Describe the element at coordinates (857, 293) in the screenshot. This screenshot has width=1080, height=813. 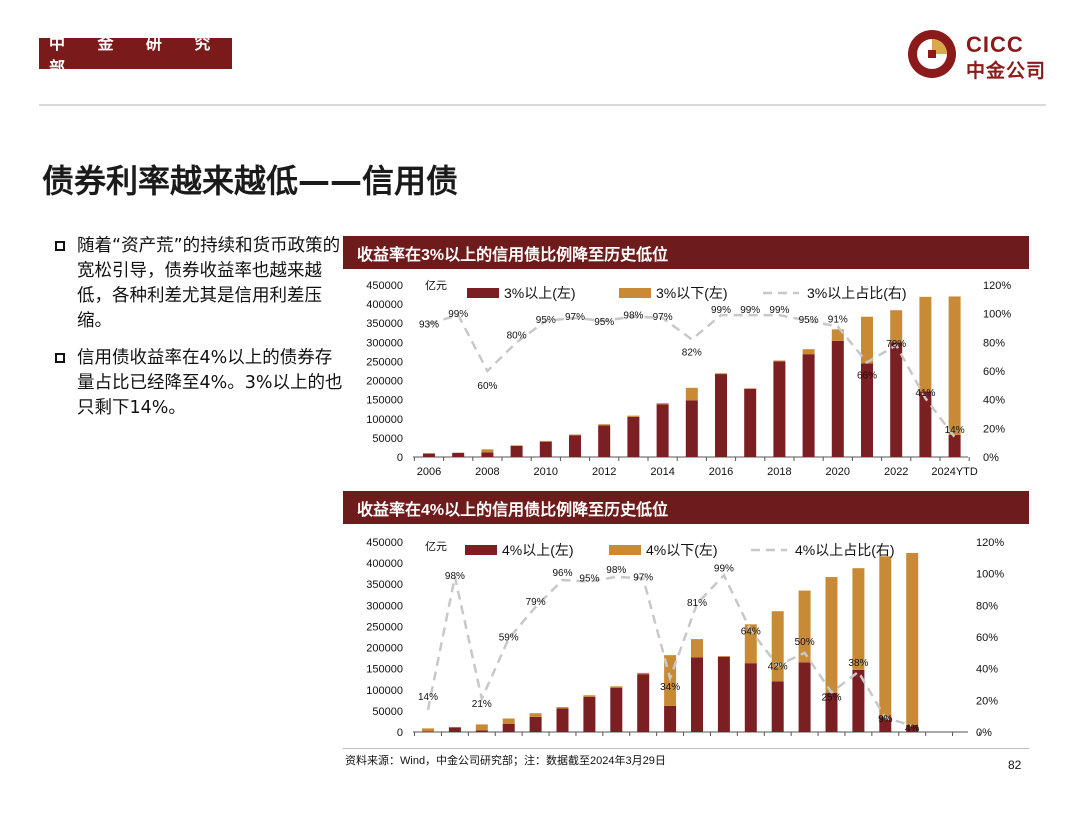
I see `legend-label: 3%以上占比(右)` at that location.